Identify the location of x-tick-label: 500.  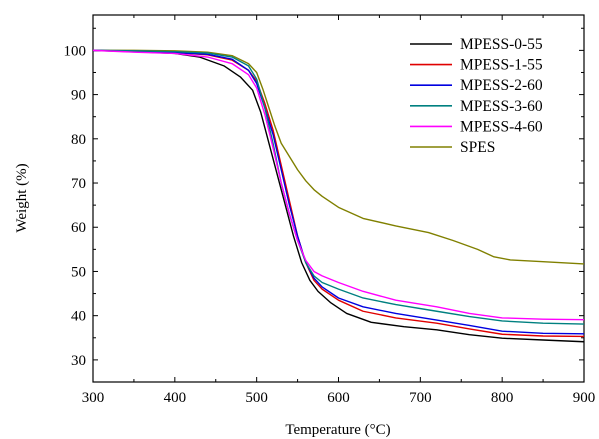
(256, 398).